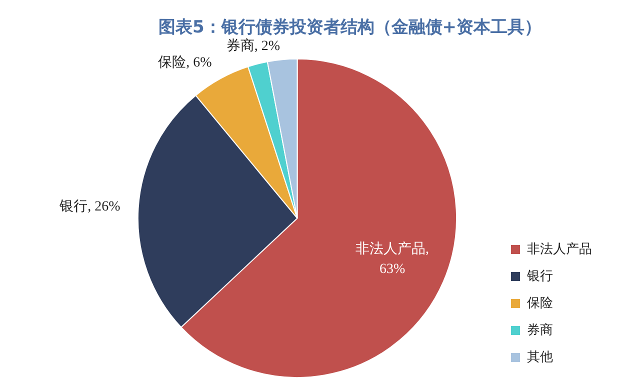 Image resolution: width=640 pixels, height=390 pixels. I want to click on legend-label: 券商, so click(540, 330).